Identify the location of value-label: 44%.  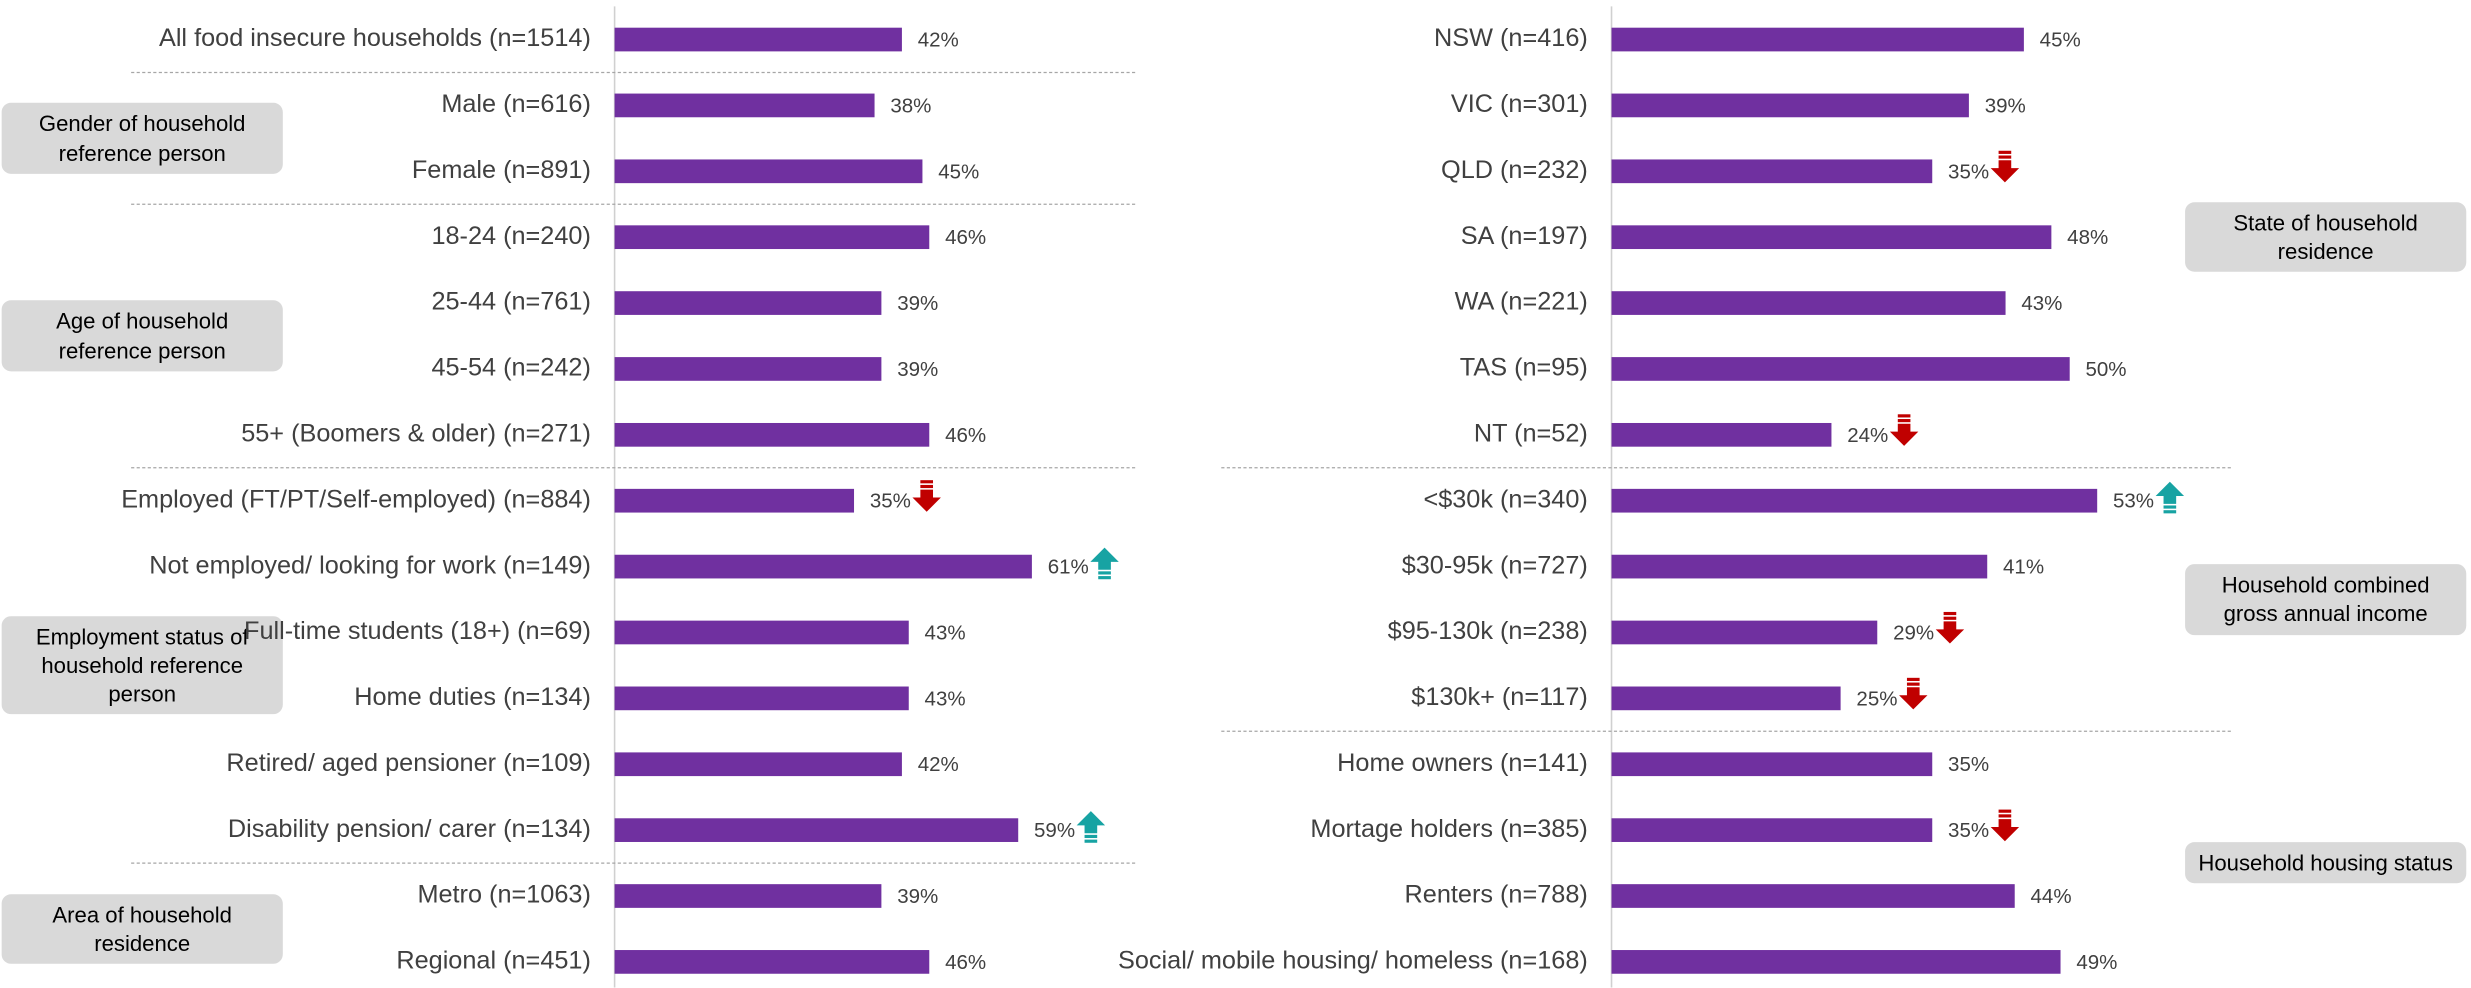
(2051, 896).